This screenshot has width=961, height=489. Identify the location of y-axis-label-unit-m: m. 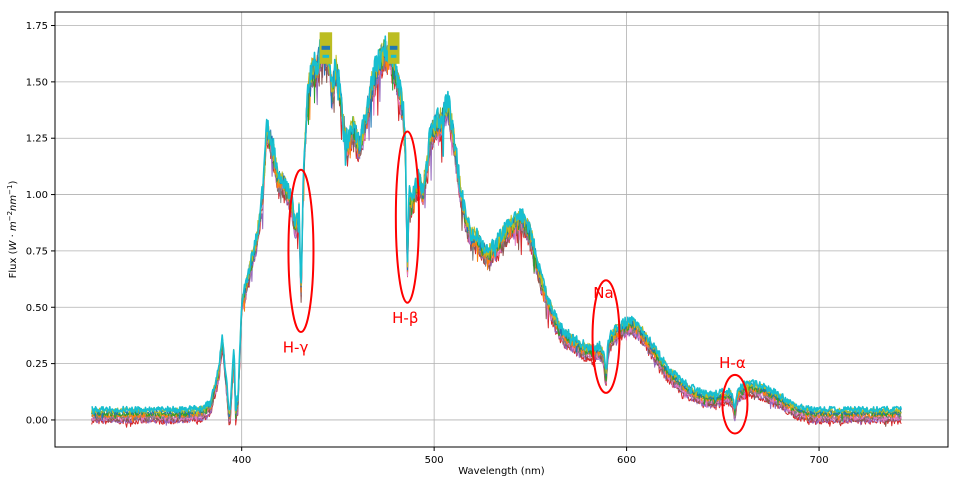
(13, 226).